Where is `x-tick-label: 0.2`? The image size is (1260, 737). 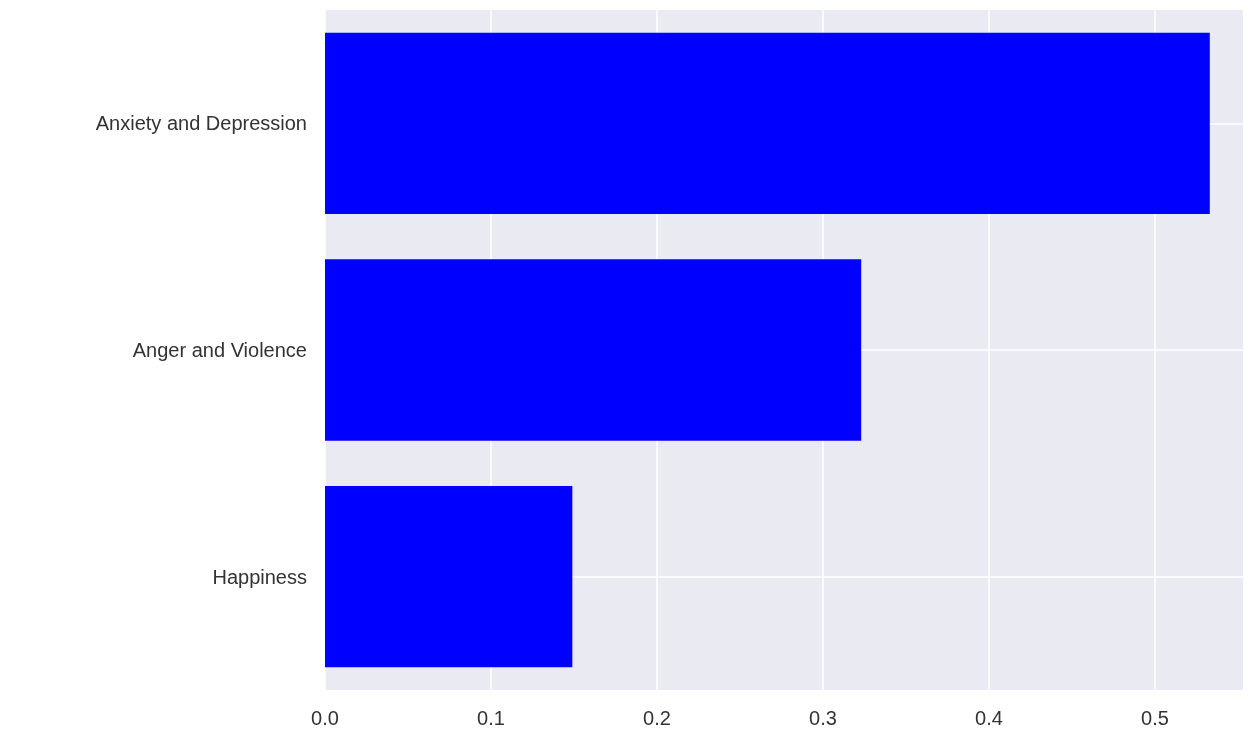 x-tick-label: 0.2 is located at coordinates (657, 718).